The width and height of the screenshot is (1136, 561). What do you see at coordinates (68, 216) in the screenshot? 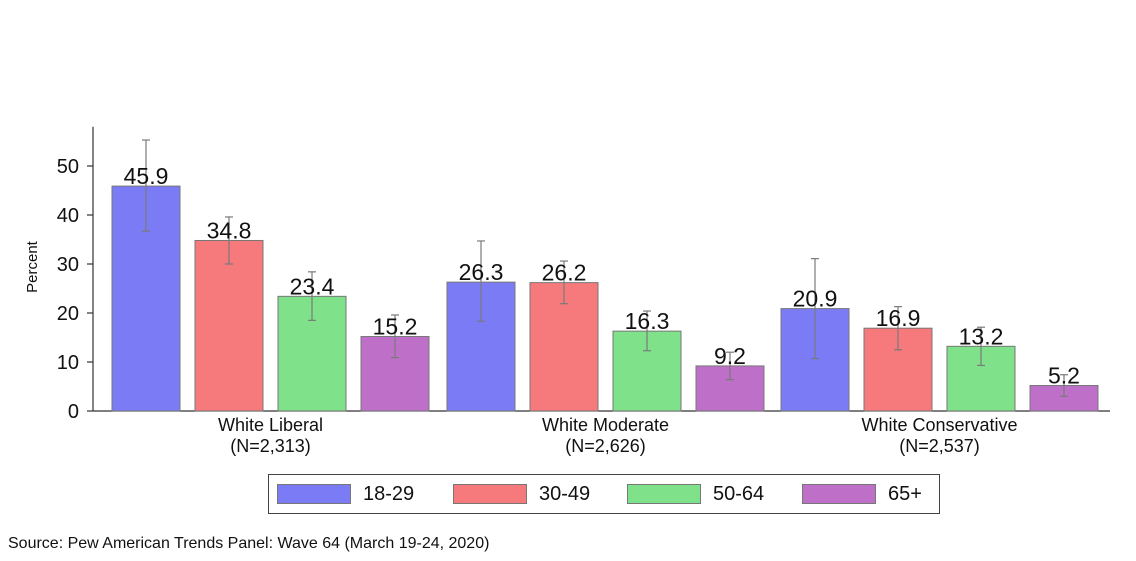
I see `y-tick-label: 40` at bounding box center [68, 216].